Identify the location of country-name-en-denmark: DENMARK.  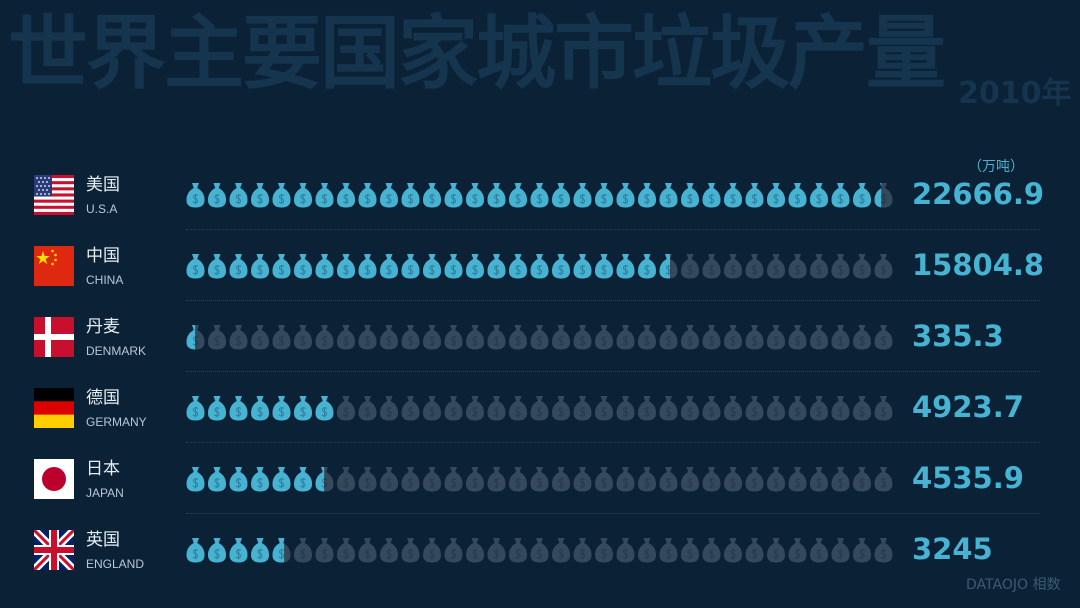
(116, 351).